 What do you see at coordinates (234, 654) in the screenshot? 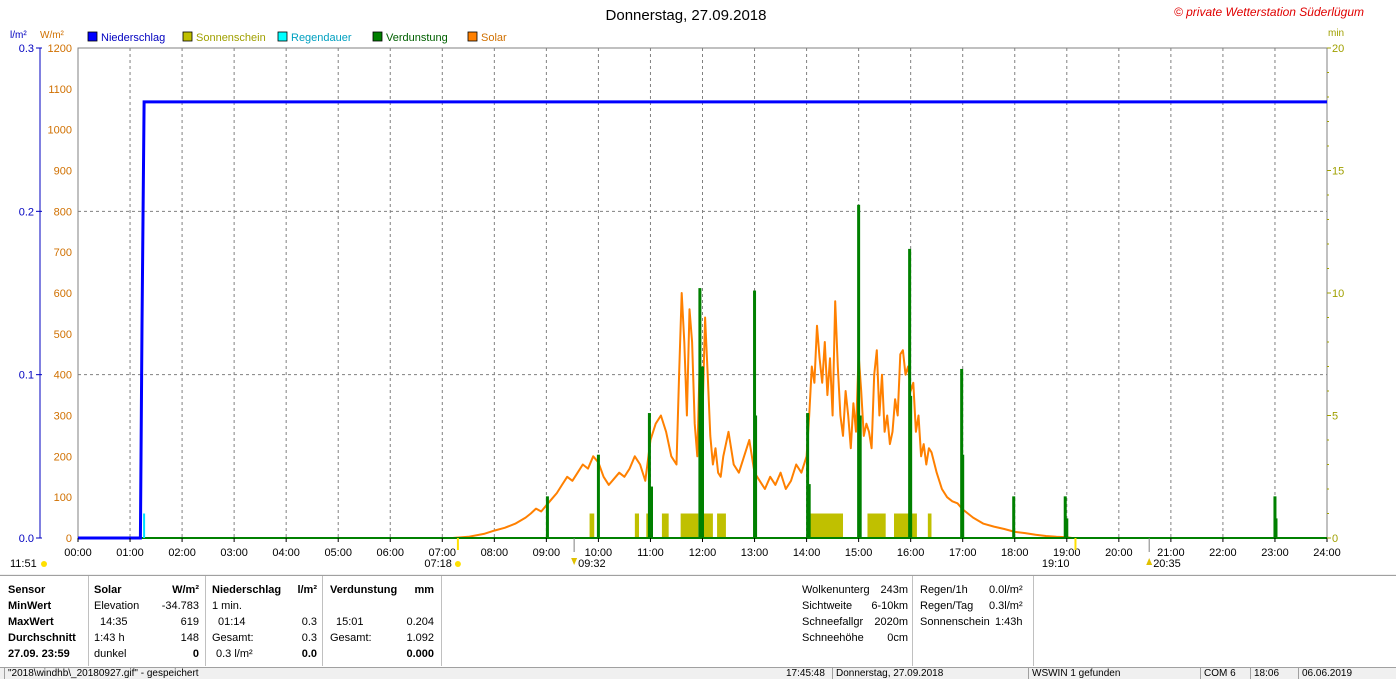
I see `niederschlag-now-label: 0.3 l/m²` at bounding box center [234, 654].